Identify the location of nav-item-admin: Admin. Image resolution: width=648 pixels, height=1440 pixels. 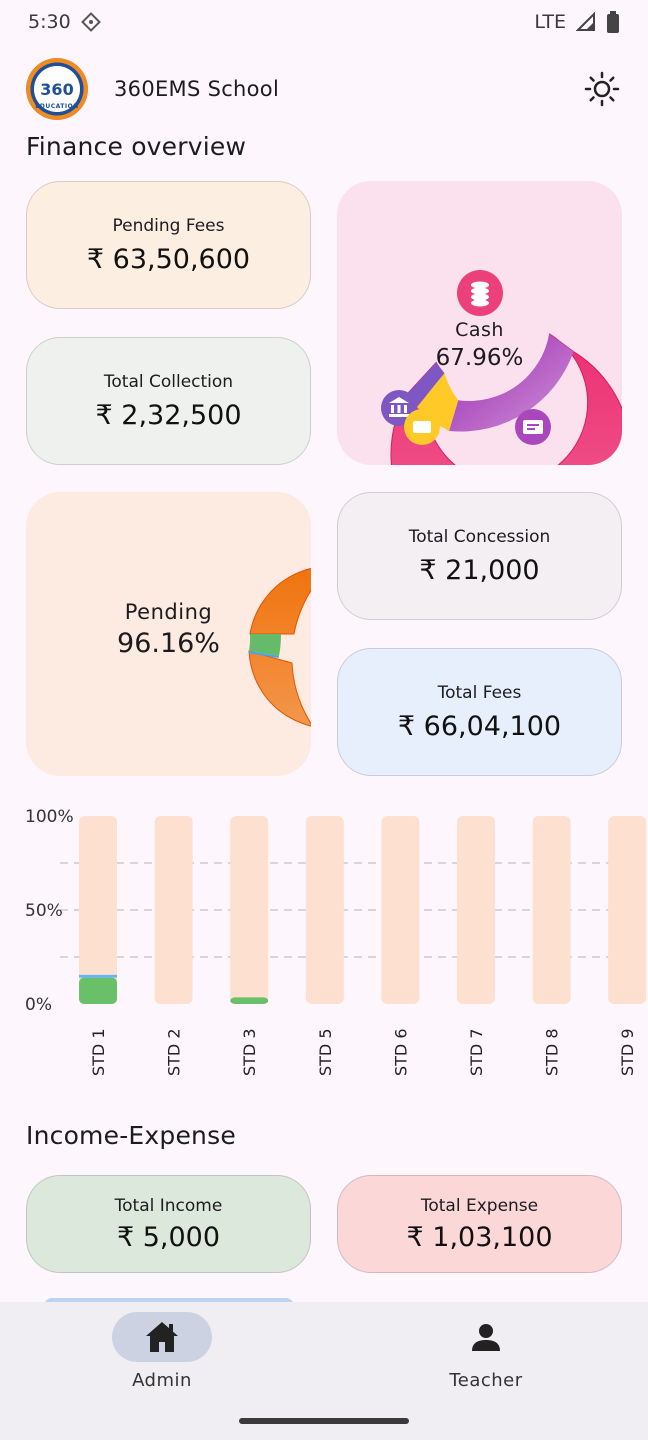
(162, 1371).